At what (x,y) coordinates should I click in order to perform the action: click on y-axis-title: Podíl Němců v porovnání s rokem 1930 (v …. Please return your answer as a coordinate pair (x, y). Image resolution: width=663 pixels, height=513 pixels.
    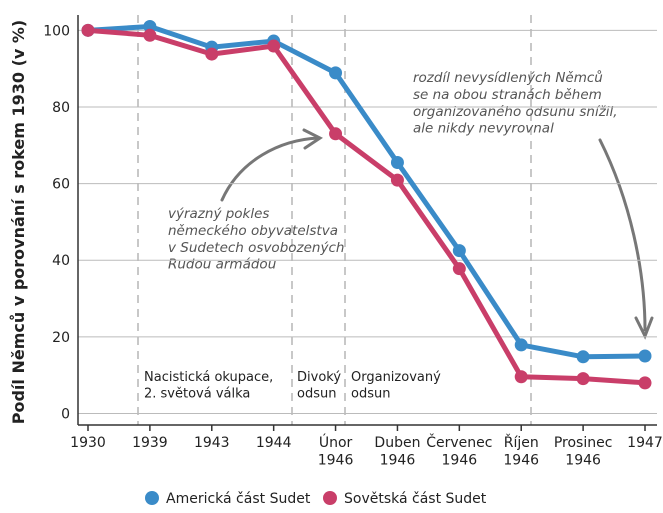
    Looking at the image, I should click on (18, 222).